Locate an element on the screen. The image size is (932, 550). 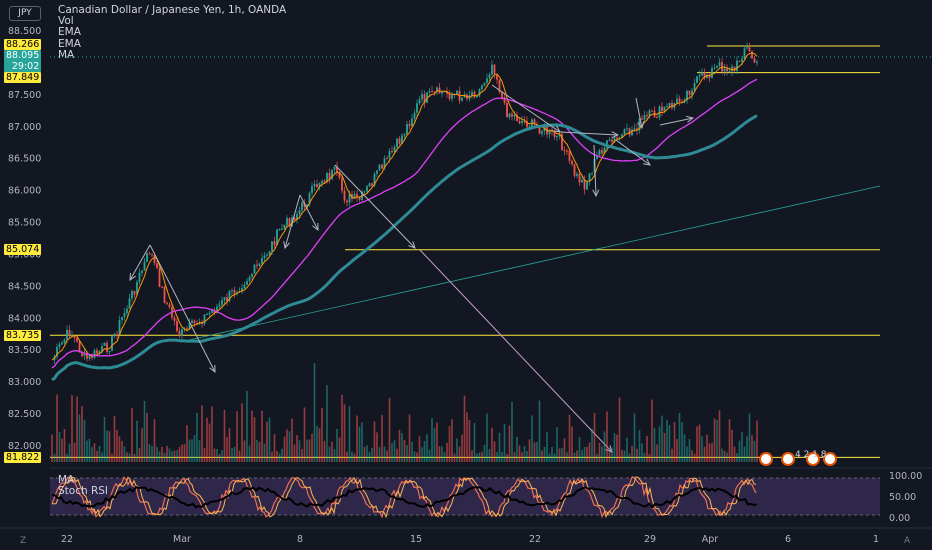
corner-left: Z is located at coordinates (23, 541).